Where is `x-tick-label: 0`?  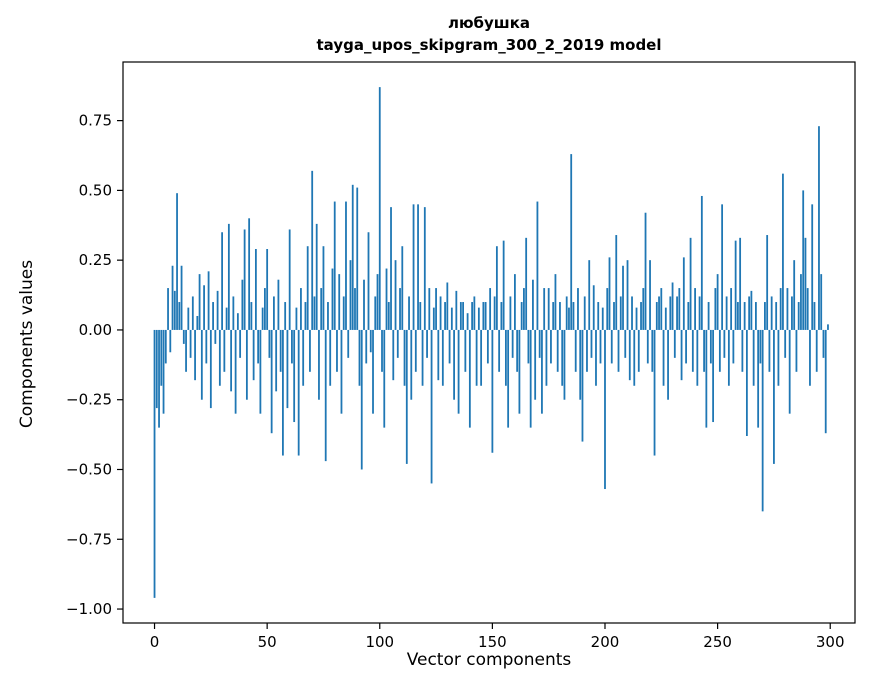
x-tick-label: 0 is located at coordinates (155, 642).